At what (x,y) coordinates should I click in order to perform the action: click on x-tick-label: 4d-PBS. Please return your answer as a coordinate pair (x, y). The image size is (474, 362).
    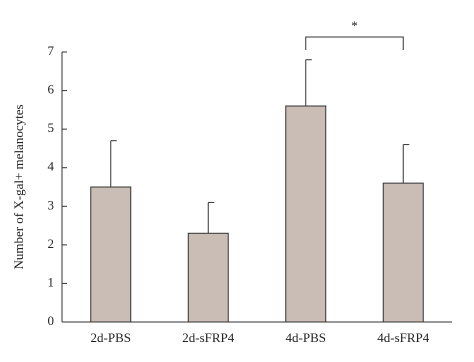
    Looking at the image, I should click on (306, 337).